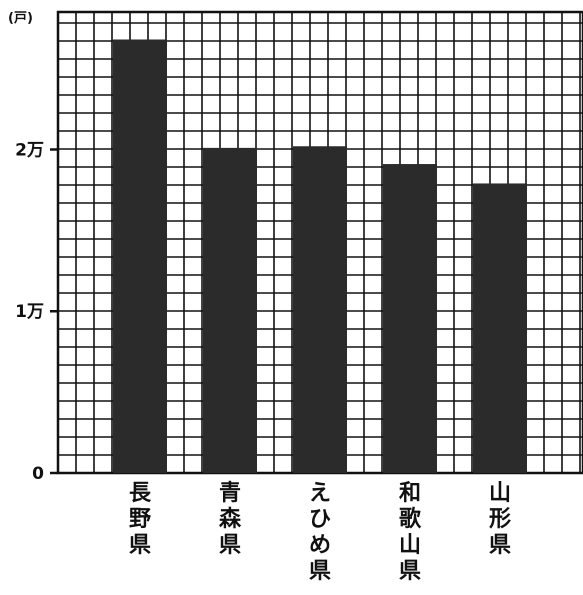  Describe the element at coordinates (500, 519) in the screenshot. I see `x-tick-label: 山形県` at that location.